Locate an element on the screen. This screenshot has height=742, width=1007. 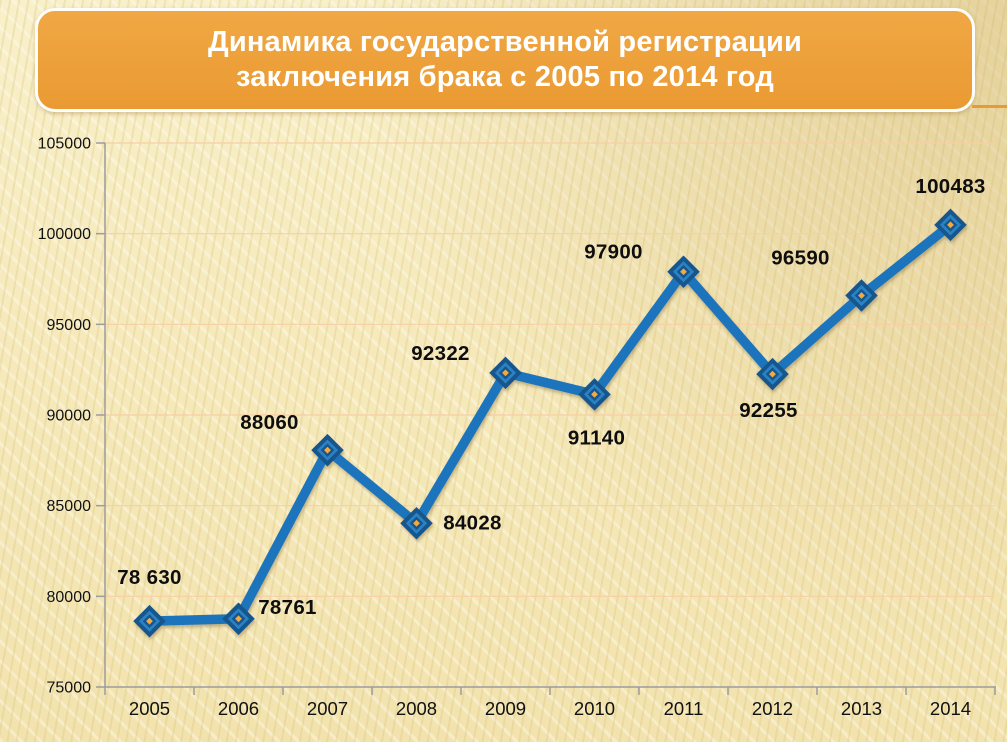
data-point-label: 92322 is located at coordinates (440, 353).